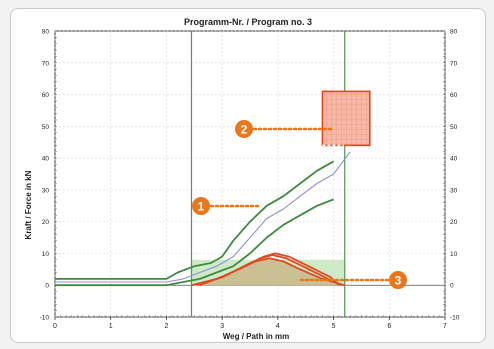 The height and width of the screenshot is (349, 494). Describe the element at coordinates (455, 318) in the screenshot. I see `y2-tick-label: -10` at that location.